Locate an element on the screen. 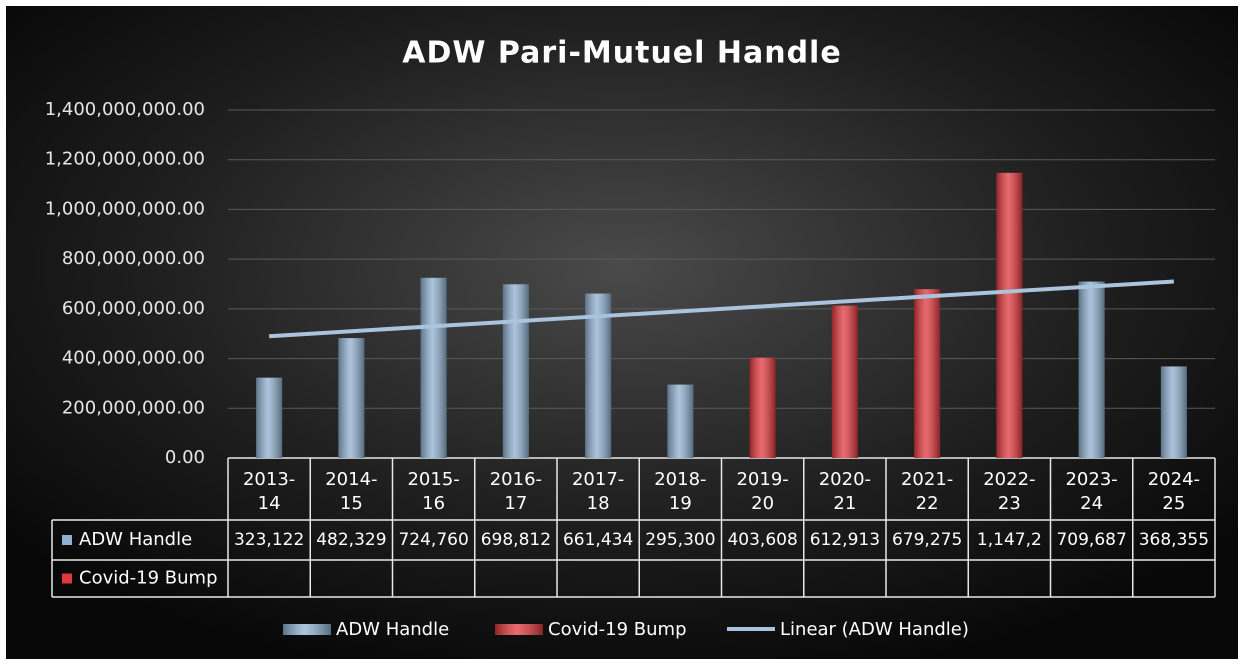 The width and height of the screenshot is (1244, 665). x-tick-label: 2013-14 is located at coordinates (269, 491).